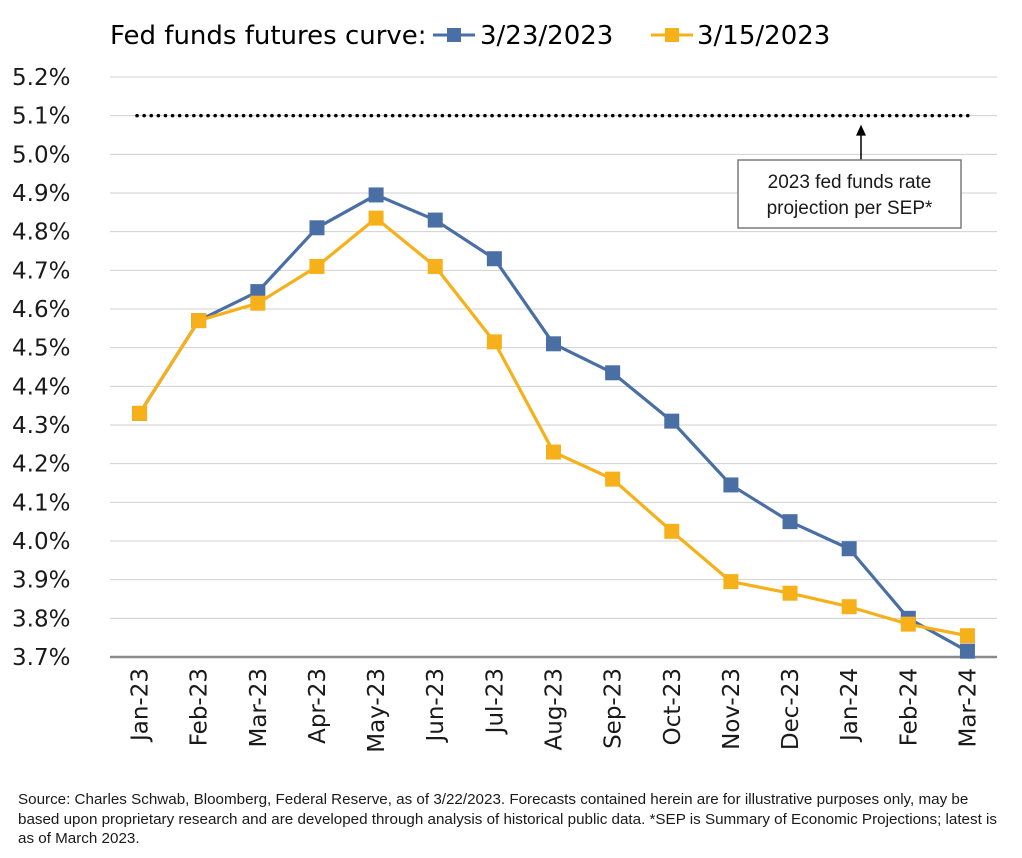  I want to click on y-tick-label: 4.6%, so click(41, 310).